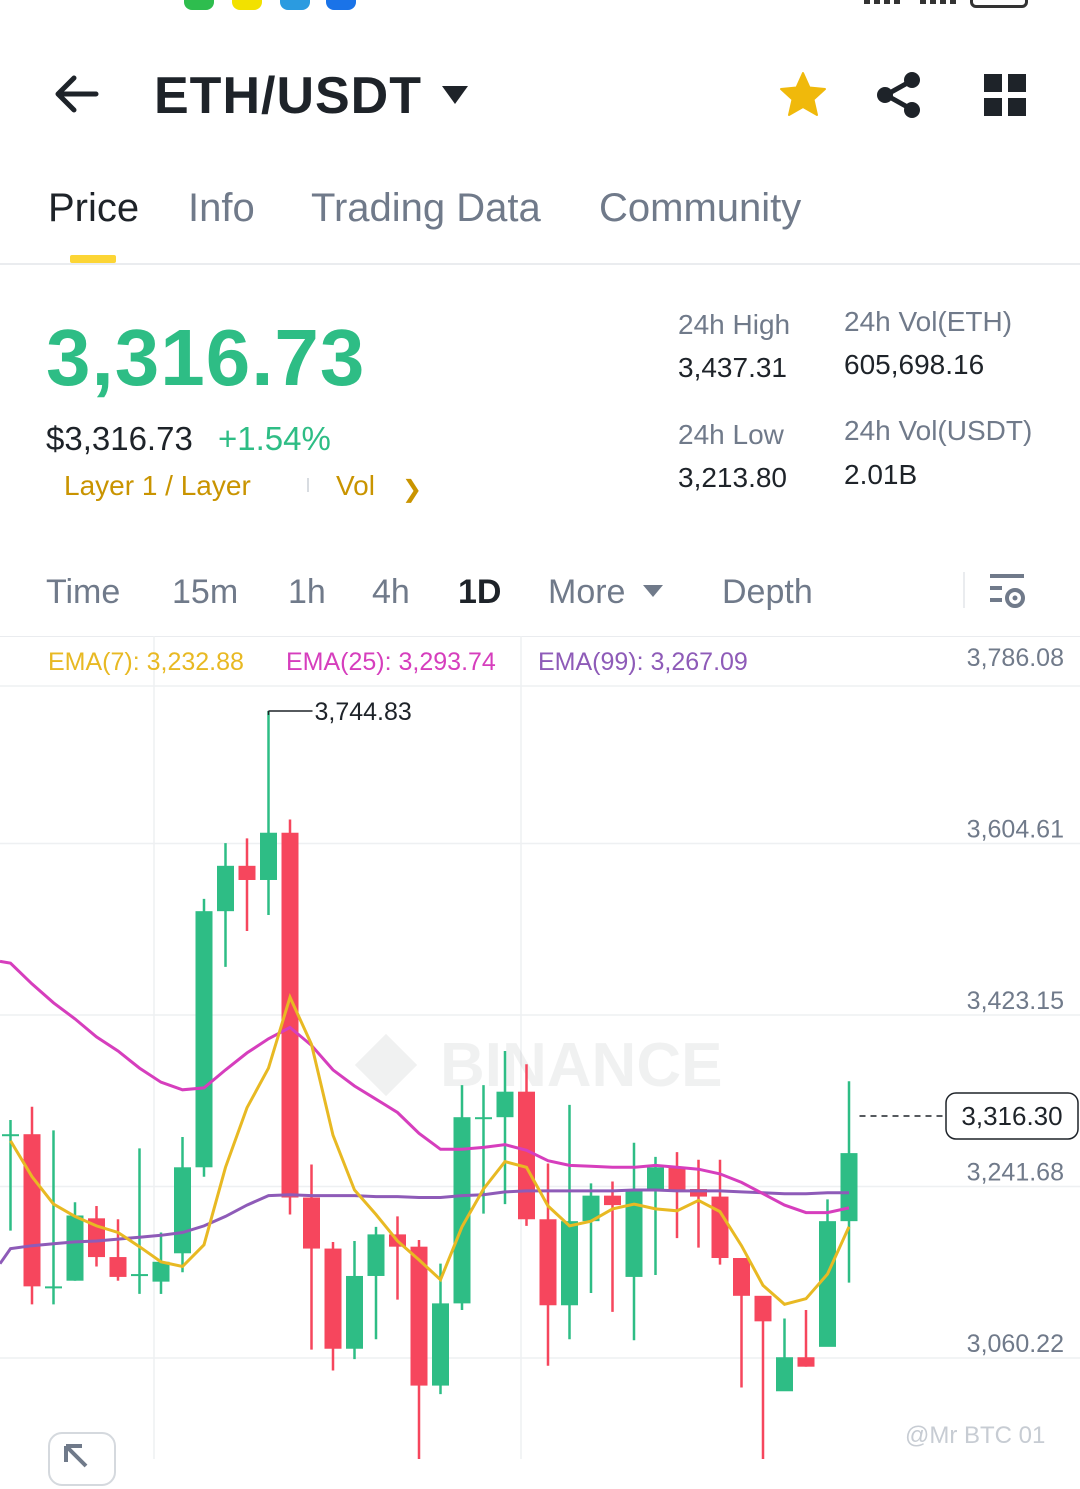 The width and height of the screenshot is (1080, 1489). Describe the element at coordinates (1015, 830) in the screenshot. I see `y-tick-label: 3,604.61` at that location.